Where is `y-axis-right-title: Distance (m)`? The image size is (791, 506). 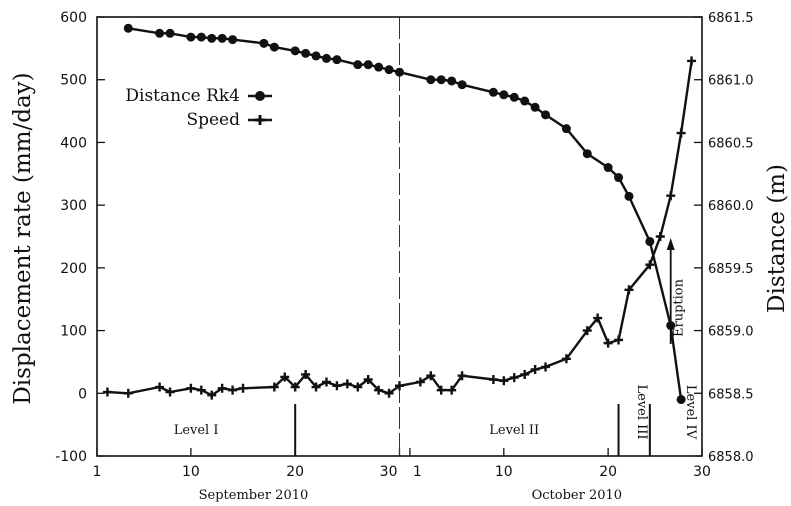
y-axis-right-title: Distance (m) is located at coordinates (777, 238).